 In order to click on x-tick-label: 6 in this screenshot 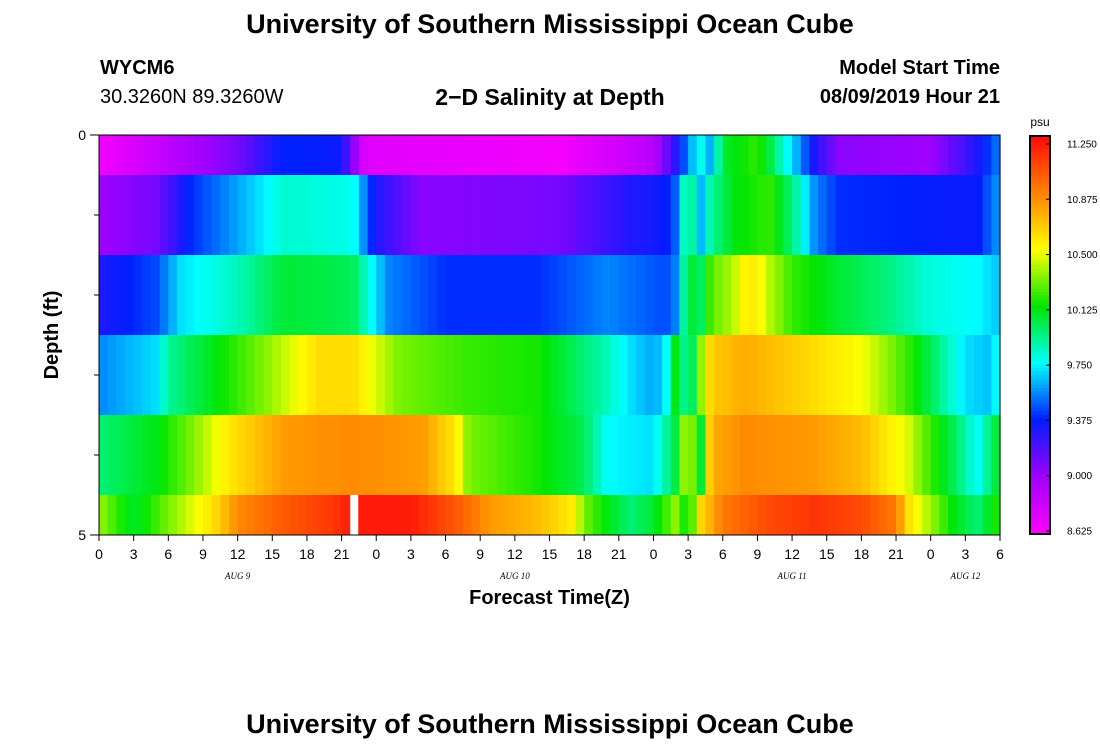, I will do `click(1000, 554)`.